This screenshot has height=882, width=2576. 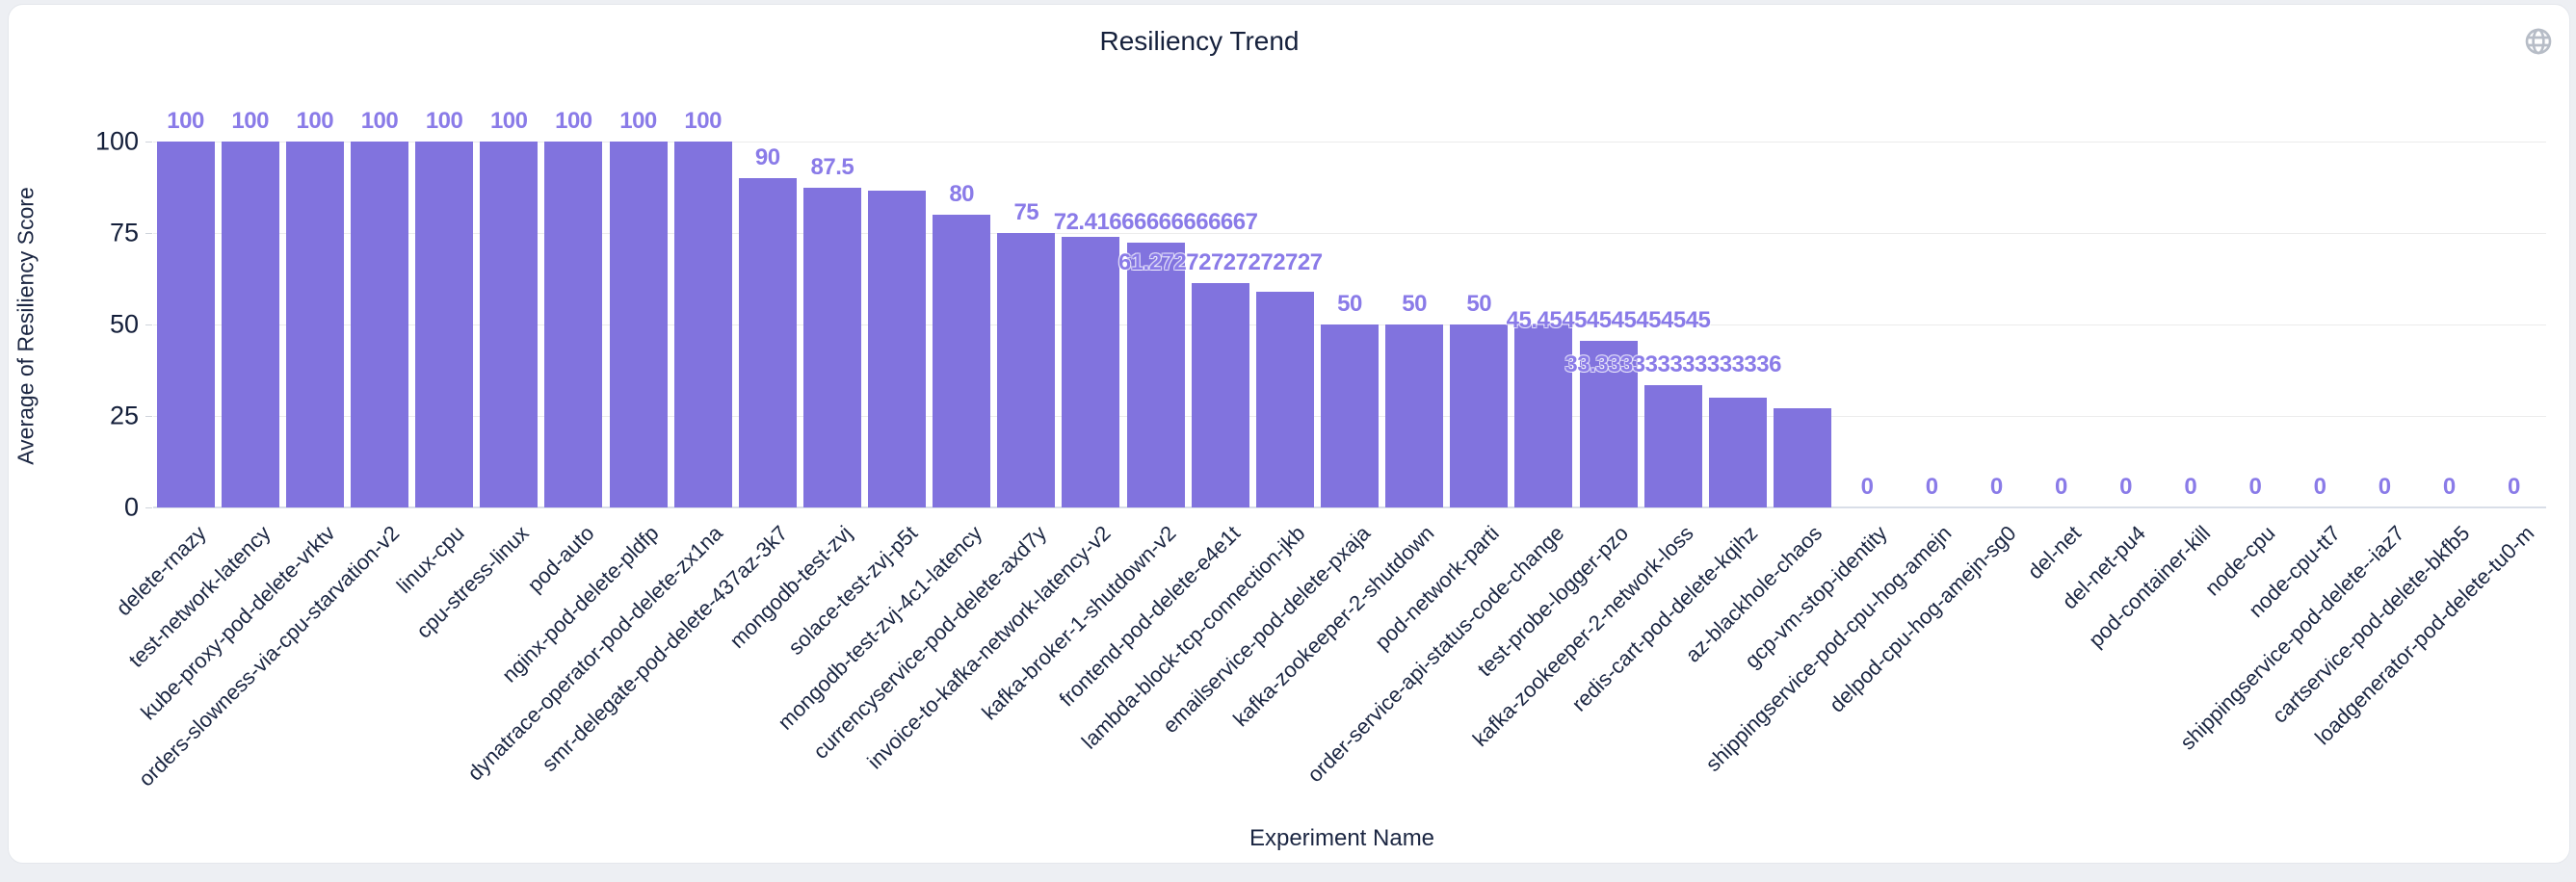 What do you see at coordinates (1026, 212) in the screenshot?
I see `bar-value-label: 75` at bounding box center [1026, 212].